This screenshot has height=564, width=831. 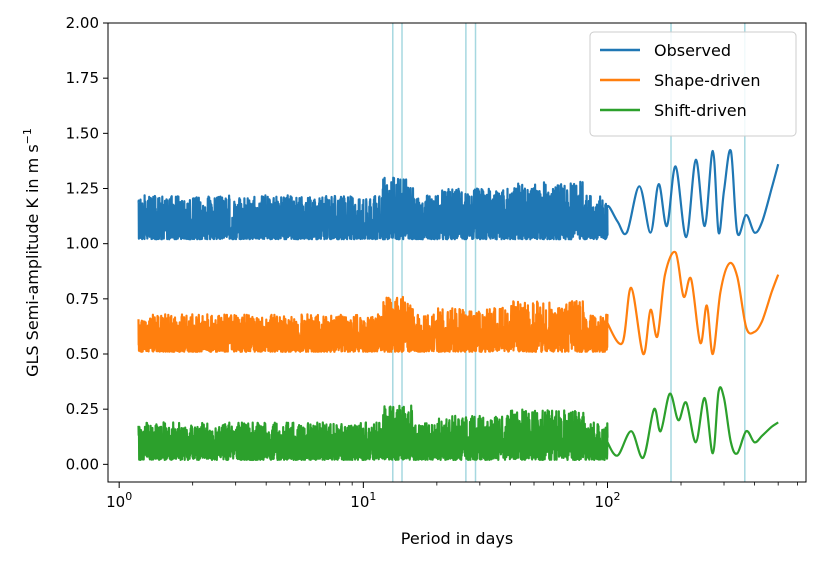 What do you see at coordinates (692, 50) in the screenshot?
I see `legend-label: Observed` at bounding box center [692, 50].